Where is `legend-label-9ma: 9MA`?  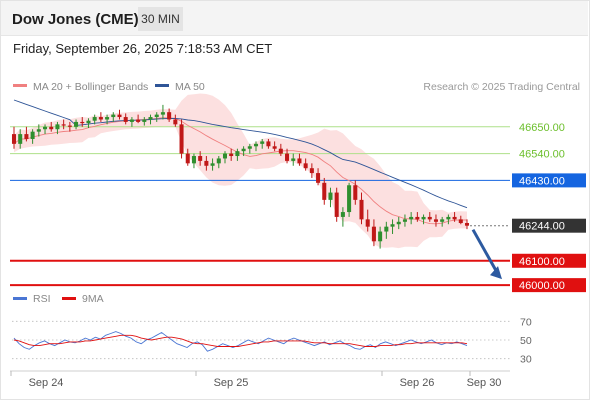
legend-label-9ma: 9MA is located at coordinates (93, 299).